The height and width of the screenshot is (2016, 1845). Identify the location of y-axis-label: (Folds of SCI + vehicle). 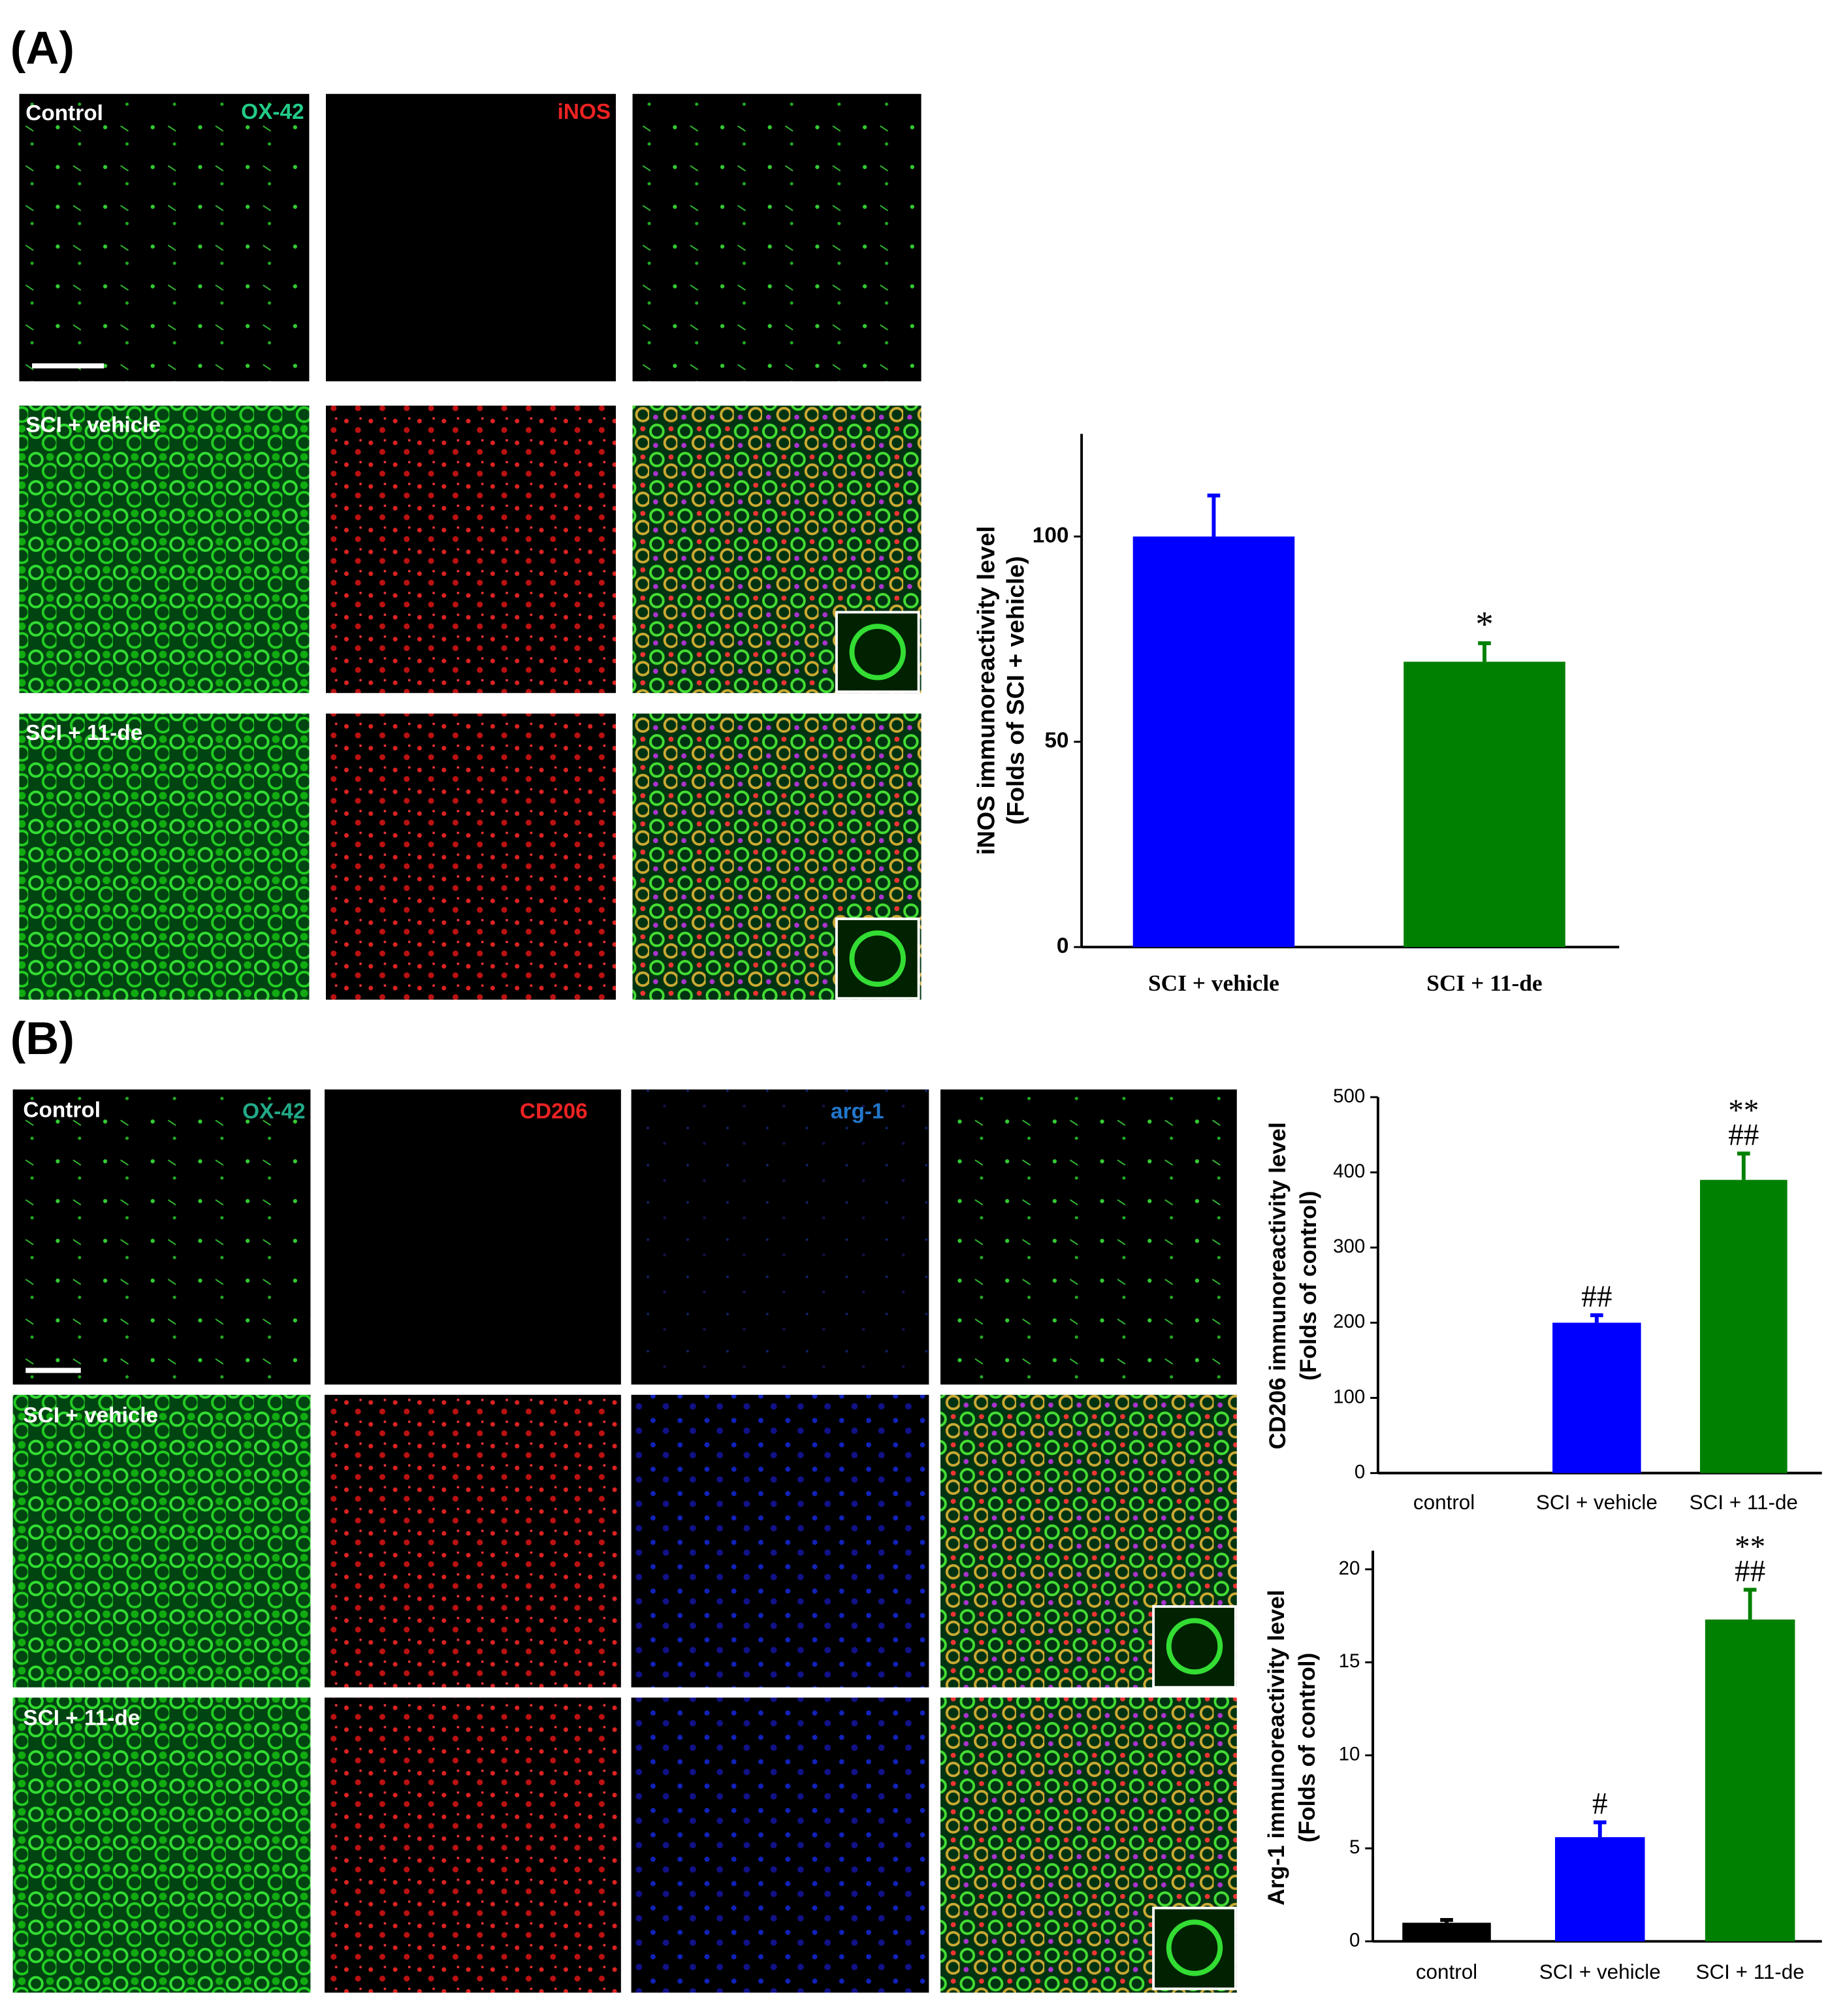
(1015, 690).